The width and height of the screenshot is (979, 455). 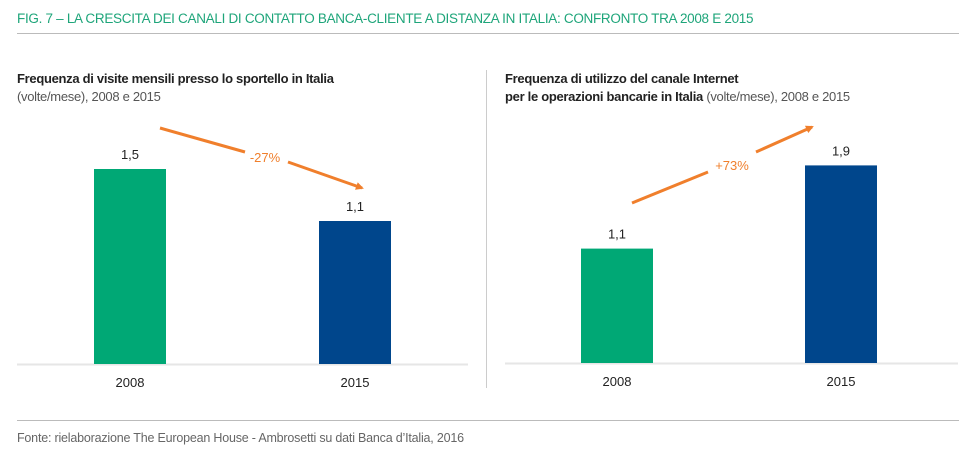 What do you see at coordinates (486, 229) in the screenshot?
I see `chart-separator` at bounding box center [486, 229].